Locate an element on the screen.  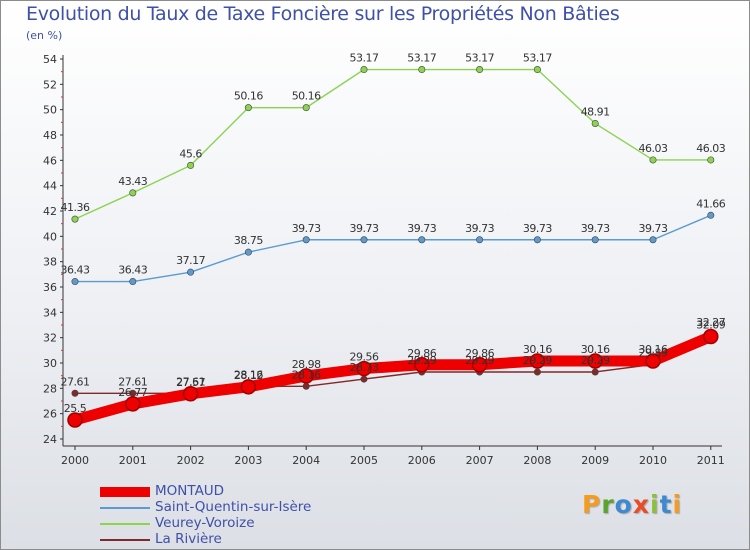
legend-label: Saint-Quentin-sur-Isère is located at coordinates (233, 507).